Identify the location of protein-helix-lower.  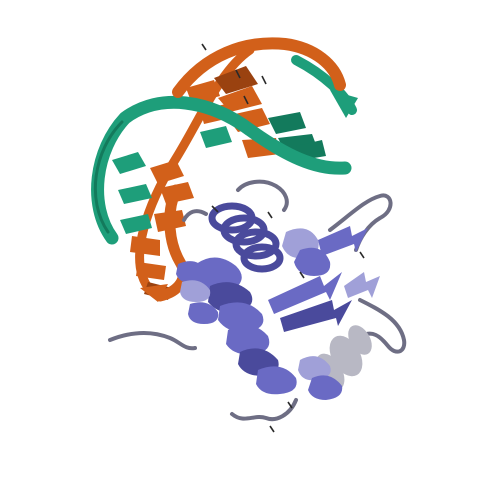
(284, 362).